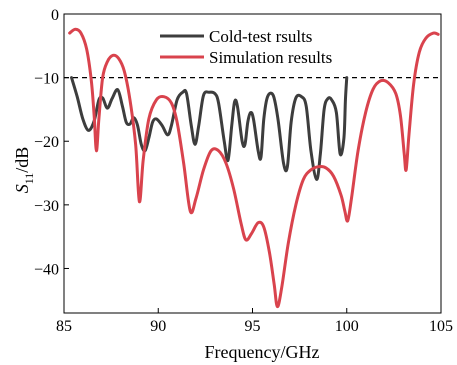 This screenshot has width=457, height=365. Describe the element at coordinates (22, 188) in the screenshot. I see `y-axis-title-symbol: S` at that location.